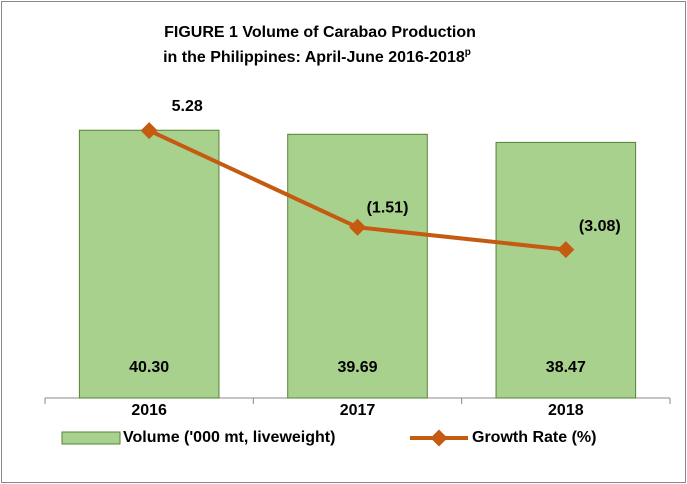  Describe the element at coordinates (388, 208) in the screenshot. I see `line-value-label: (1.51)` at that location.